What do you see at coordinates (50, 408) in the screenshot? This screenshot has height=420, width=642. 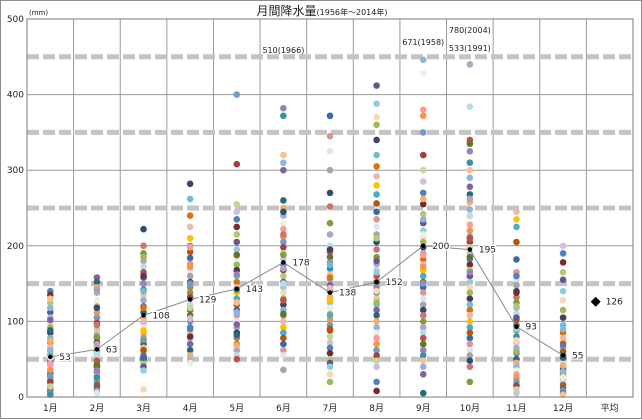 I see `x-tick-label: 1月` at bounding box center [50, 408].